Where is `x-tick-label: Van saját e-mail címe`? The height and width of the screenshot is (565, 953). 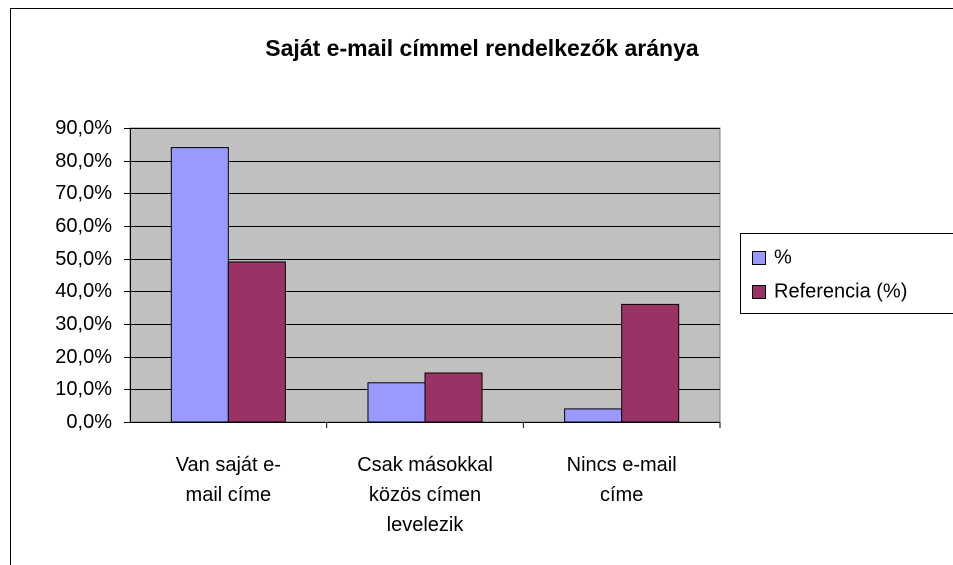 x-tick-label: Van saját e-mail címe is located at coordinates (228, 480).